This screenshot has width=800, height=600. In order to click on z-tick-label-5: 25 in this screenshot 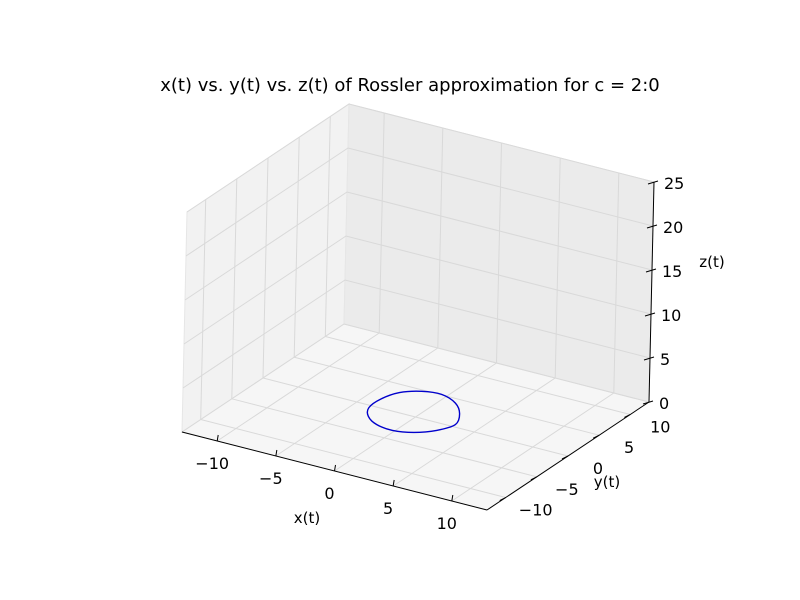, I will do `click(674, 183)`.